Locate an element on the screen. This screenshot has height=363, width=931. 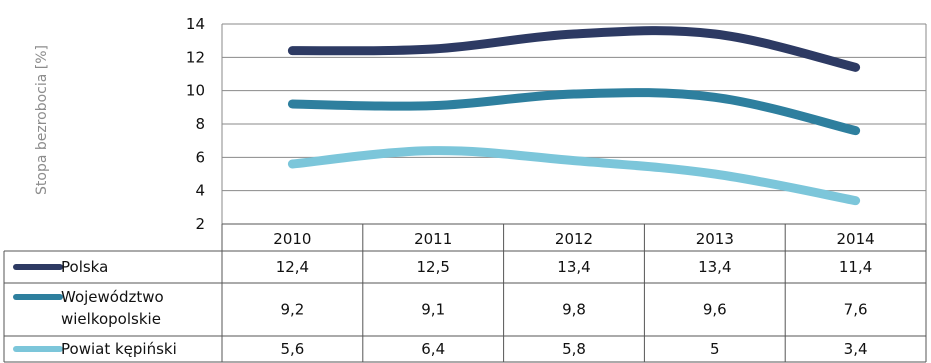
y-tick-label: 6 is located at coordinates (200, 157).